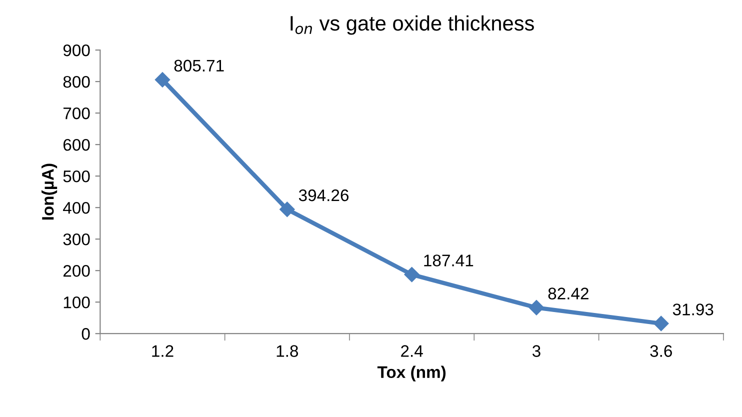 This screenshot has height=417, width=742. What do you see at coordinates (449, 260) in the screenshot?
I see `data-label: 187.41` at bounding box center [449, 260].